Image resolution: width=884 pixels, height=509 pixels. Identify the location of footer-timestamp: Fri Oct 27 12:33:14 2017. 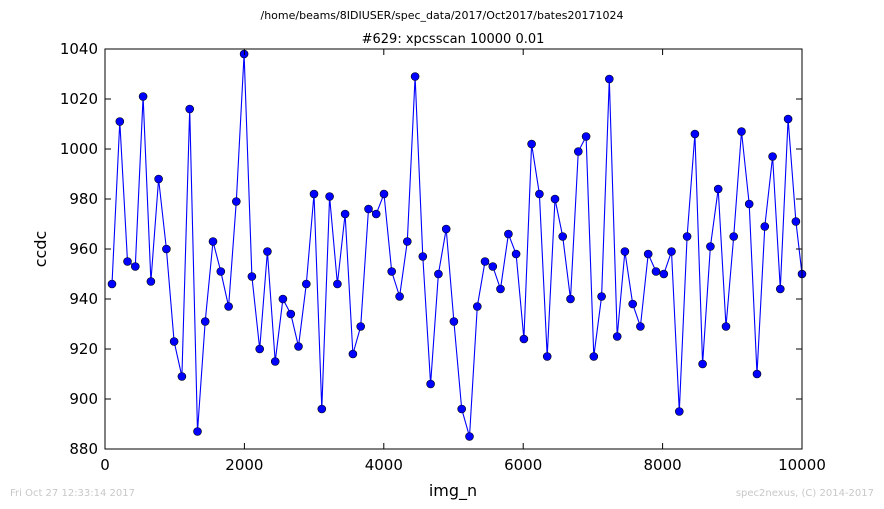
(73, 493).